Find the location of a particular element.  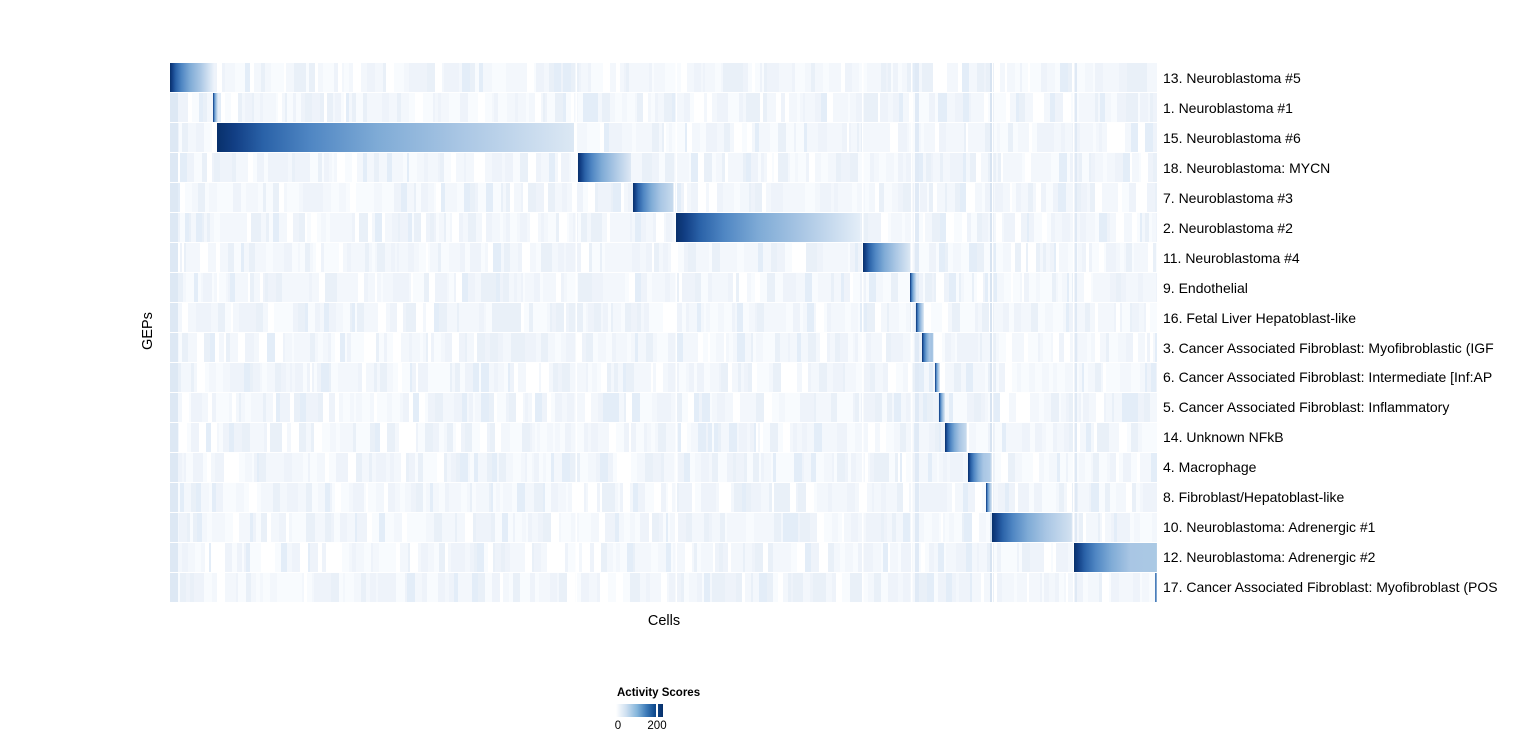

row-label: 18. Neuroblastoma: MYCN is located at coordinates (1247, 167).